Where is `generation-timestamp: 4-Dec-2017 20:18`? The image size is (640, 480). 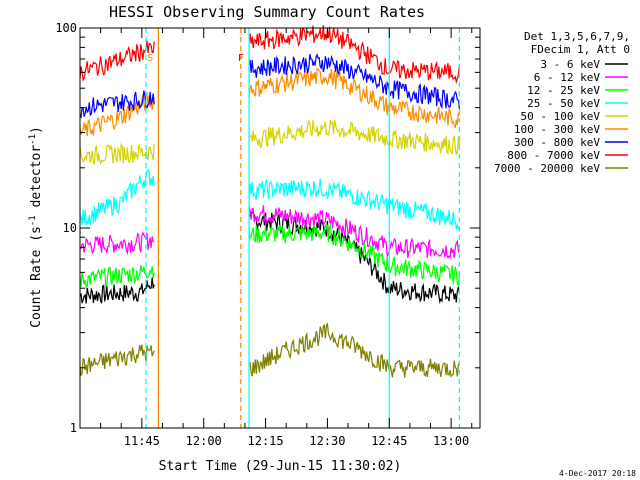
generation-timestamp: 4-Dec-2017 20:18 is located at coordinates (597, 473).